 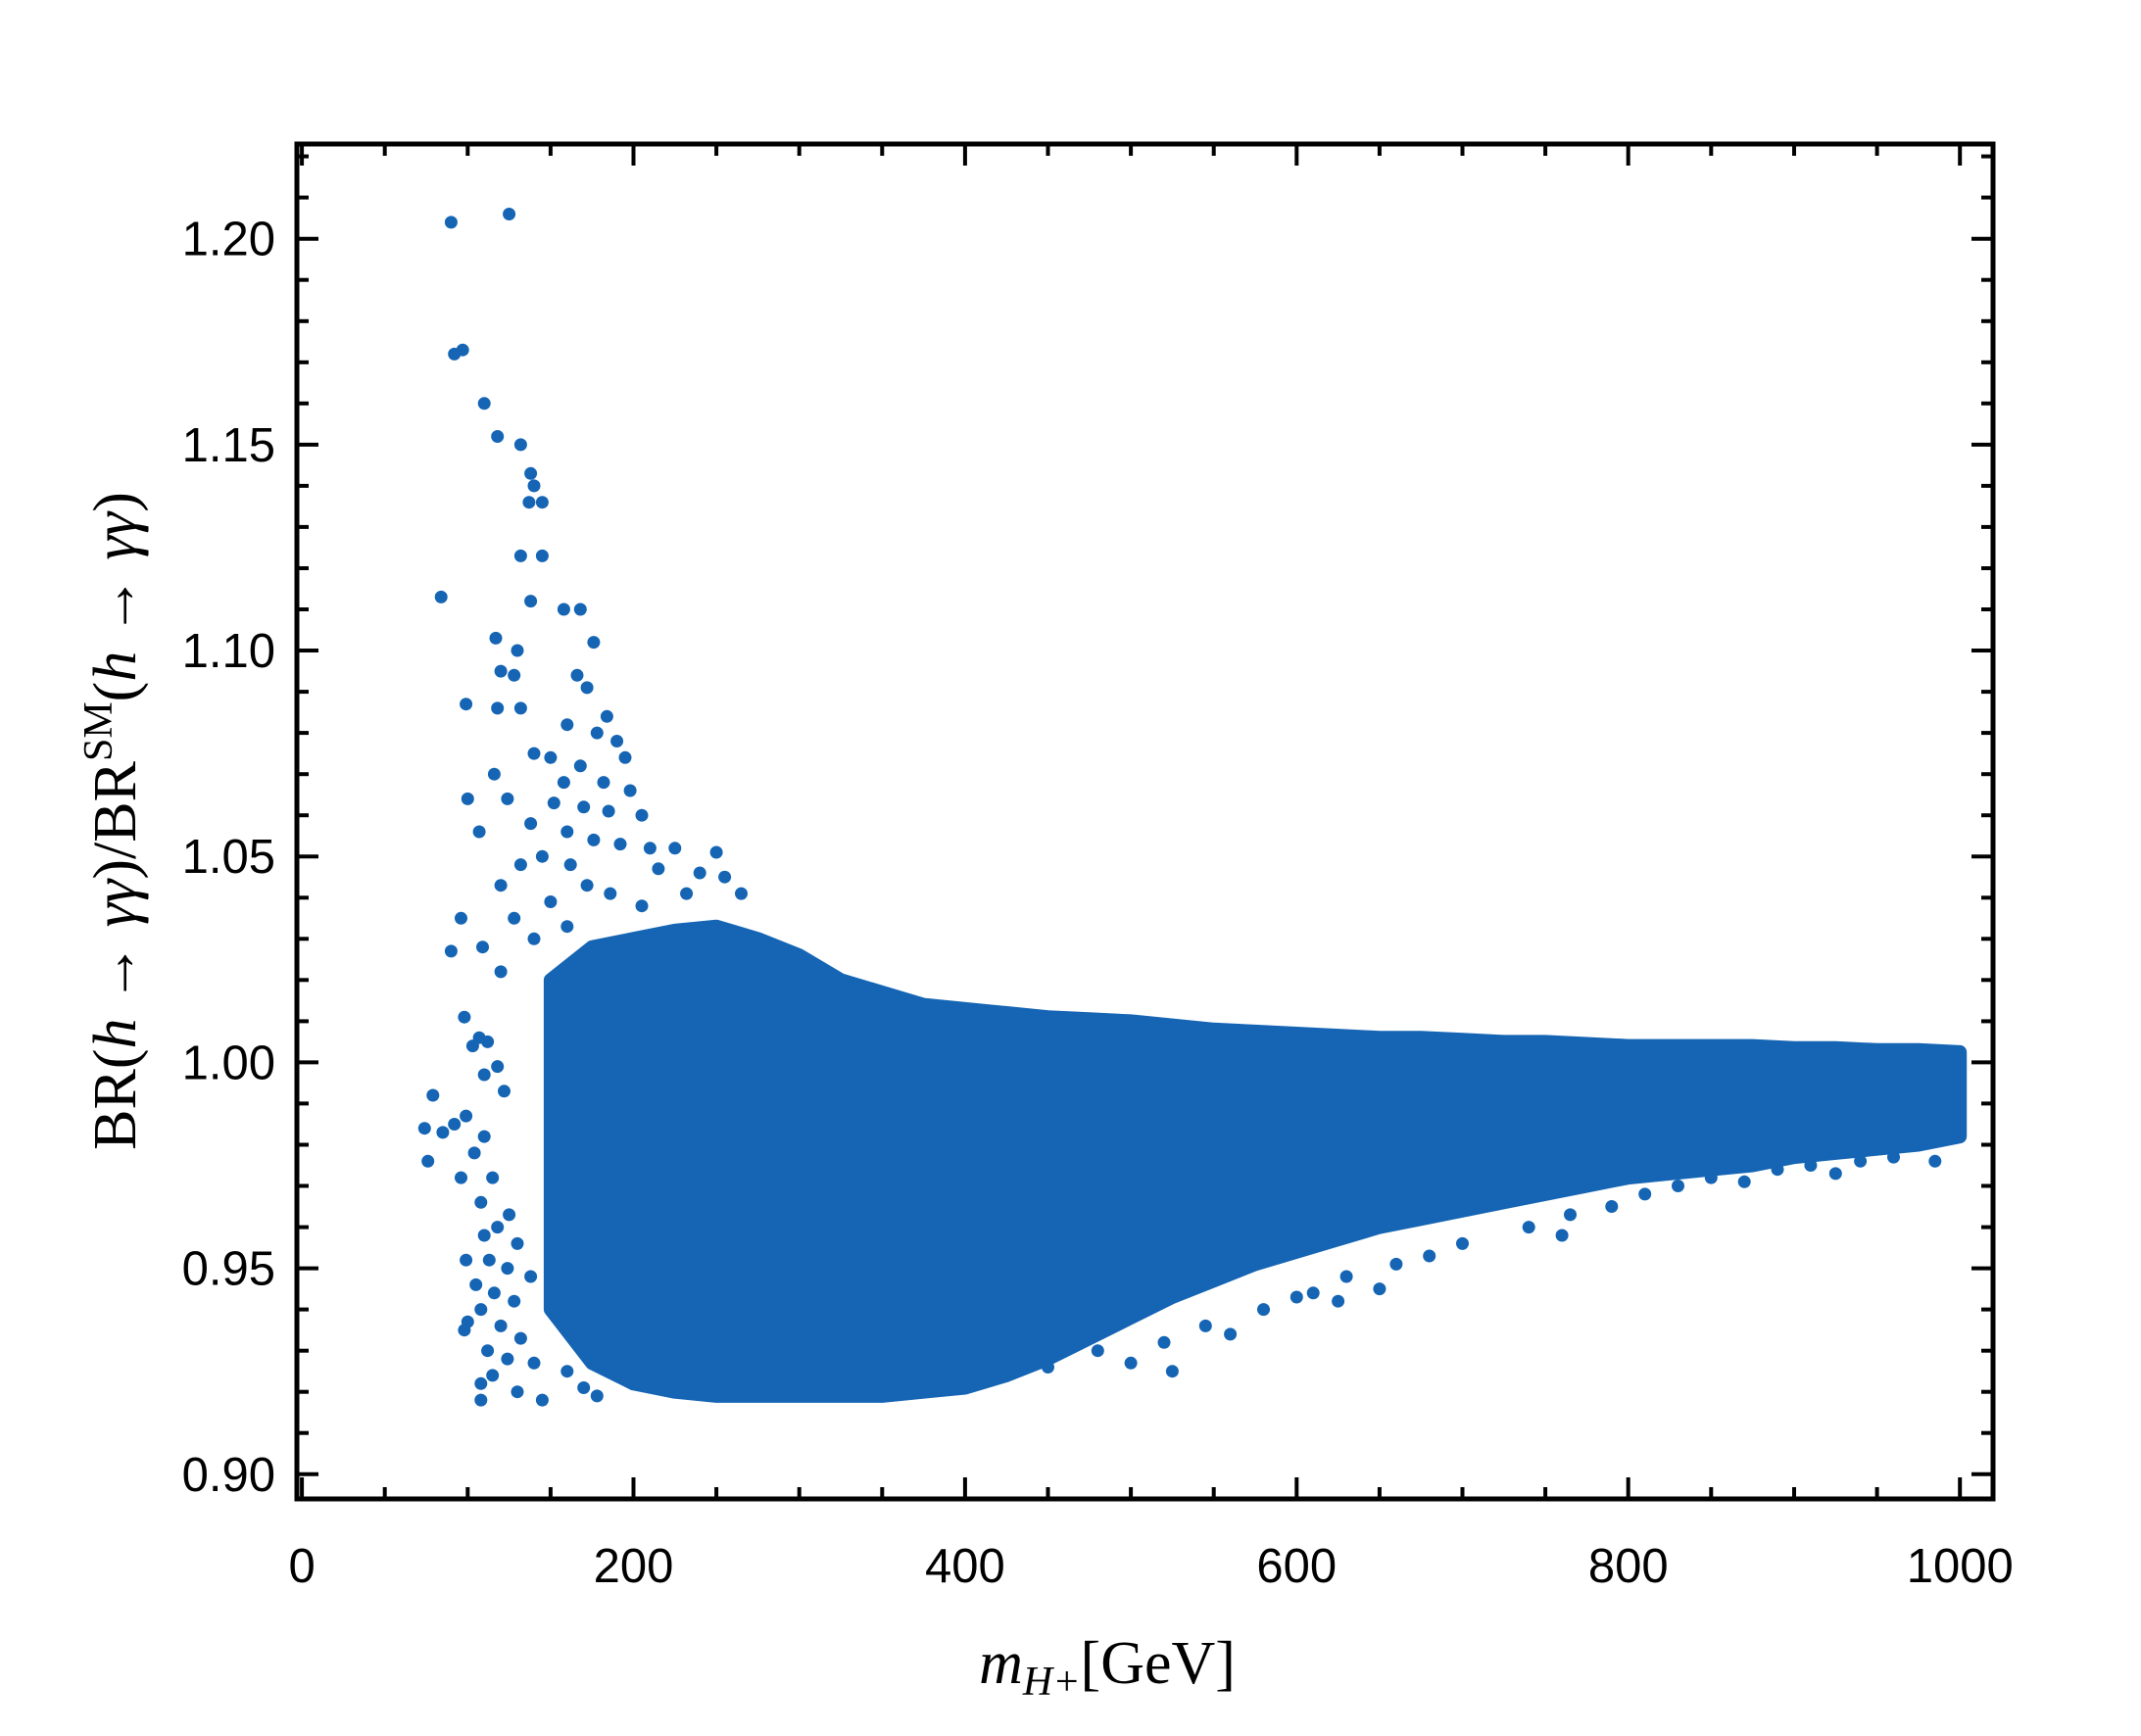 What do you see at coordinates (115, 1034) in the screenshot?
I see `y-axis-label-h1: h` at bounding box center [115, 1034].